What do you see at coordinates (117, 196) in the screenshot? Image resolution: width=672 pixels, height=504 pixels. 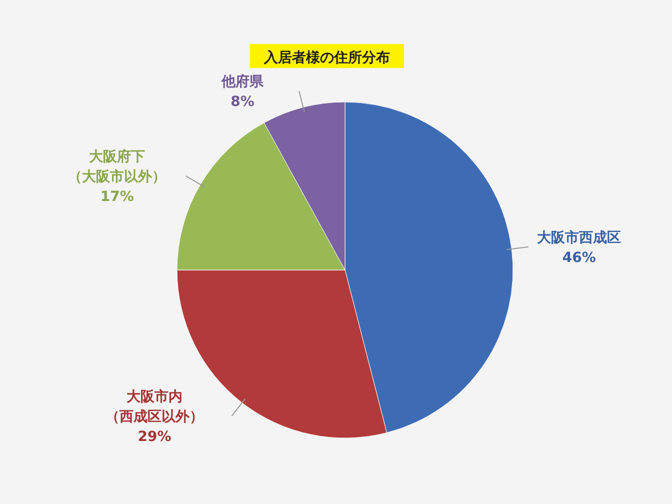 I see `data-label: 17%` at bounding box center [117, 196].